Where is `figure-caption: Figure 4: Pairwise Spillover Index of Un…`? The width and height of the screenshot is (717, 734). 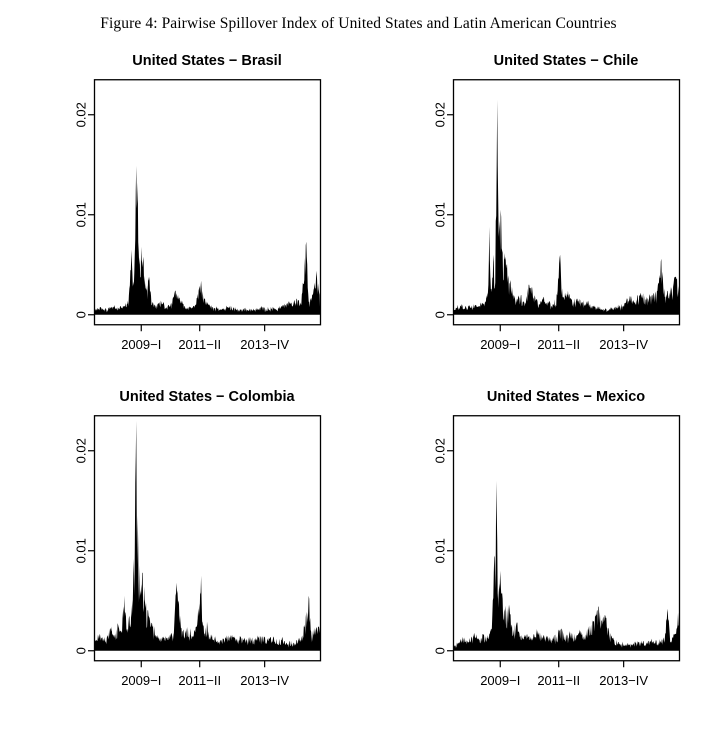 figure-caption: Figure 4: Pairwise Spillover Index of Un… is located at coordinates (358, 23).